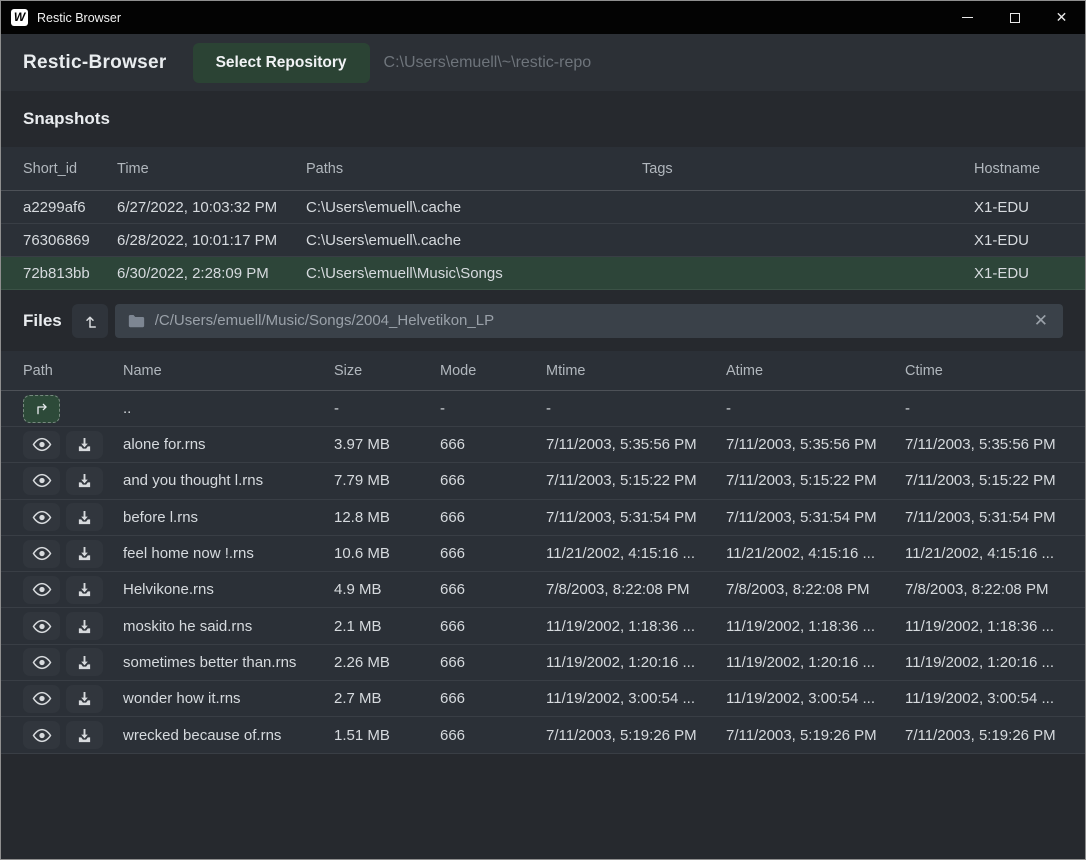  Describe the element at coordinates (1002, 273) in the screenshot. I see `snapshot-hostname: X1-EDU` at that location.